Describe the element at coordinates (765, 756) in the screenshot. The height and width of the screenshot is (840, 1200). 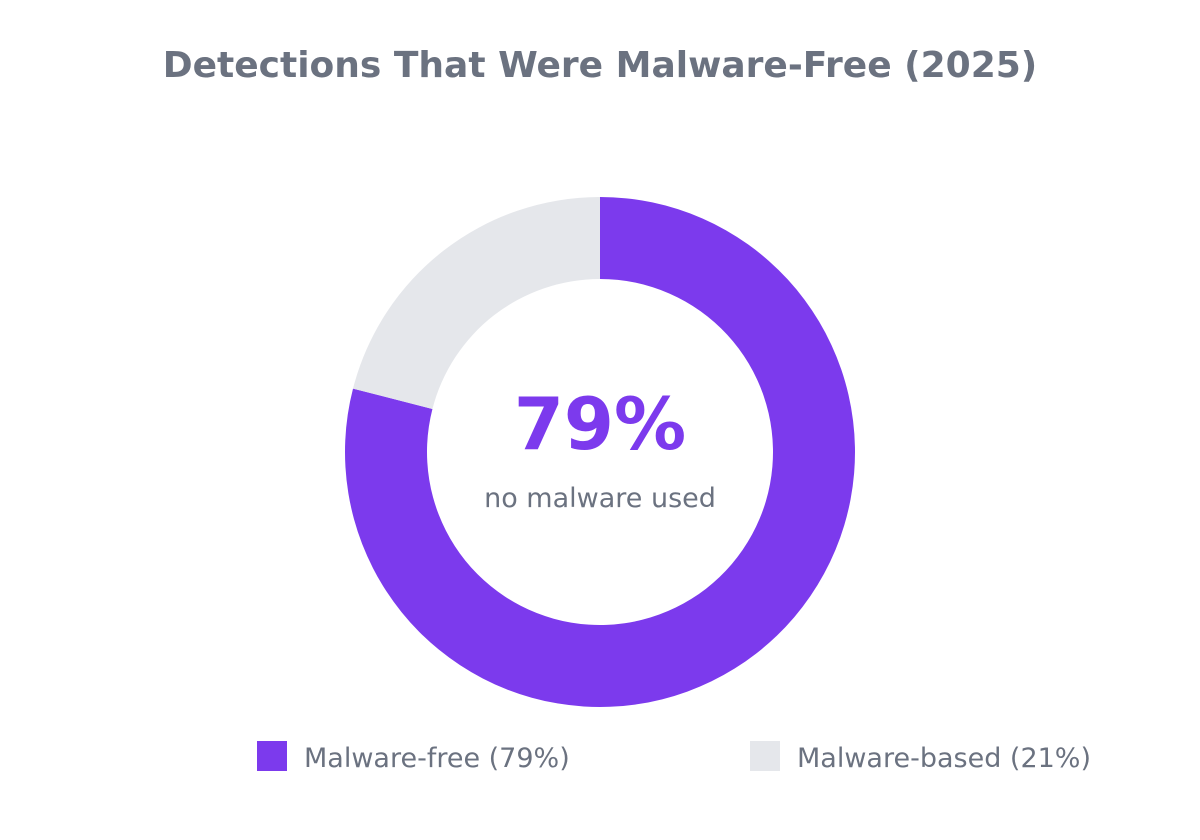
I see `legend-swatch-malware-based` at that location.